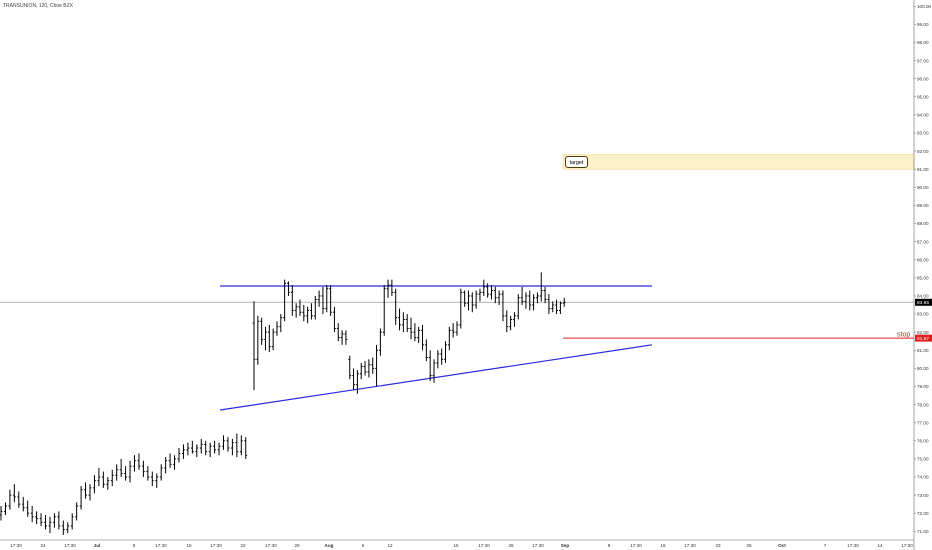  What do you see at coordinates (923, 440) in the screenshot?
I see `price-tick-label: 76.00` at bounding box center [923, 440].